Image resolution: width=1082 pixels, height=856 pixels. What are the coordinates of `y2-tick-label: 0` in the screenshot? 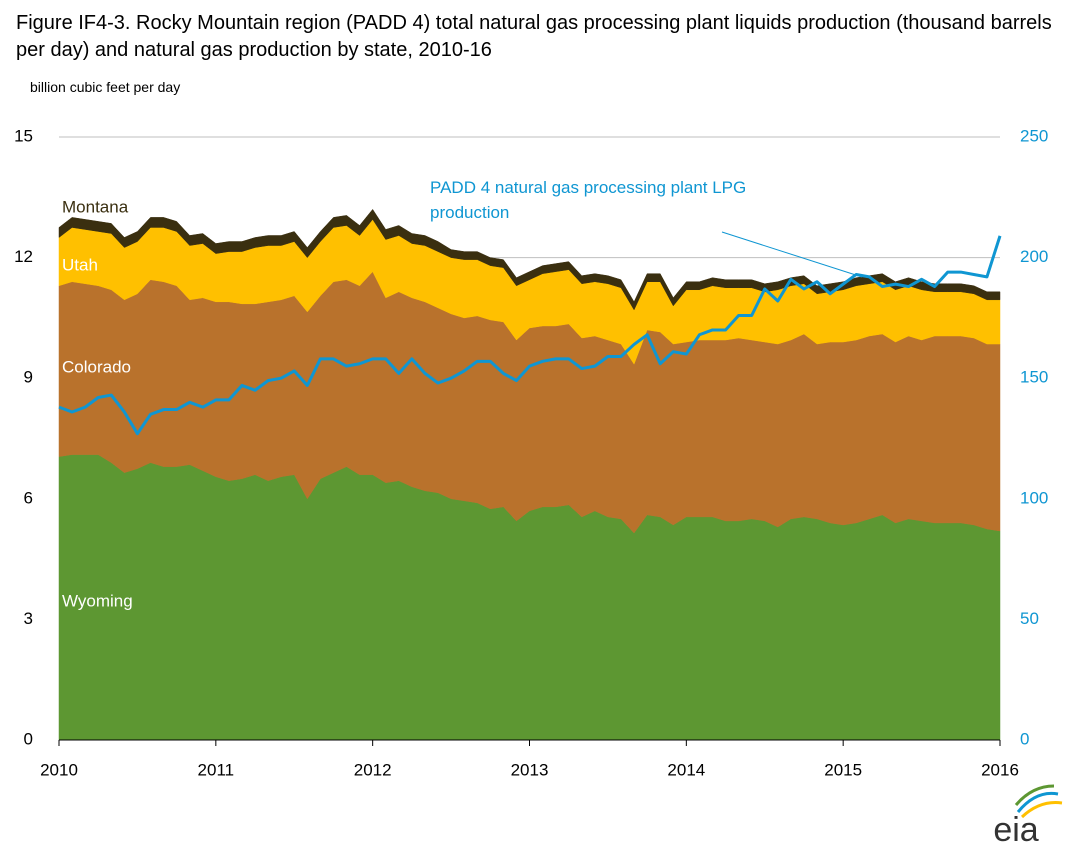 It's located at (1024, 738).